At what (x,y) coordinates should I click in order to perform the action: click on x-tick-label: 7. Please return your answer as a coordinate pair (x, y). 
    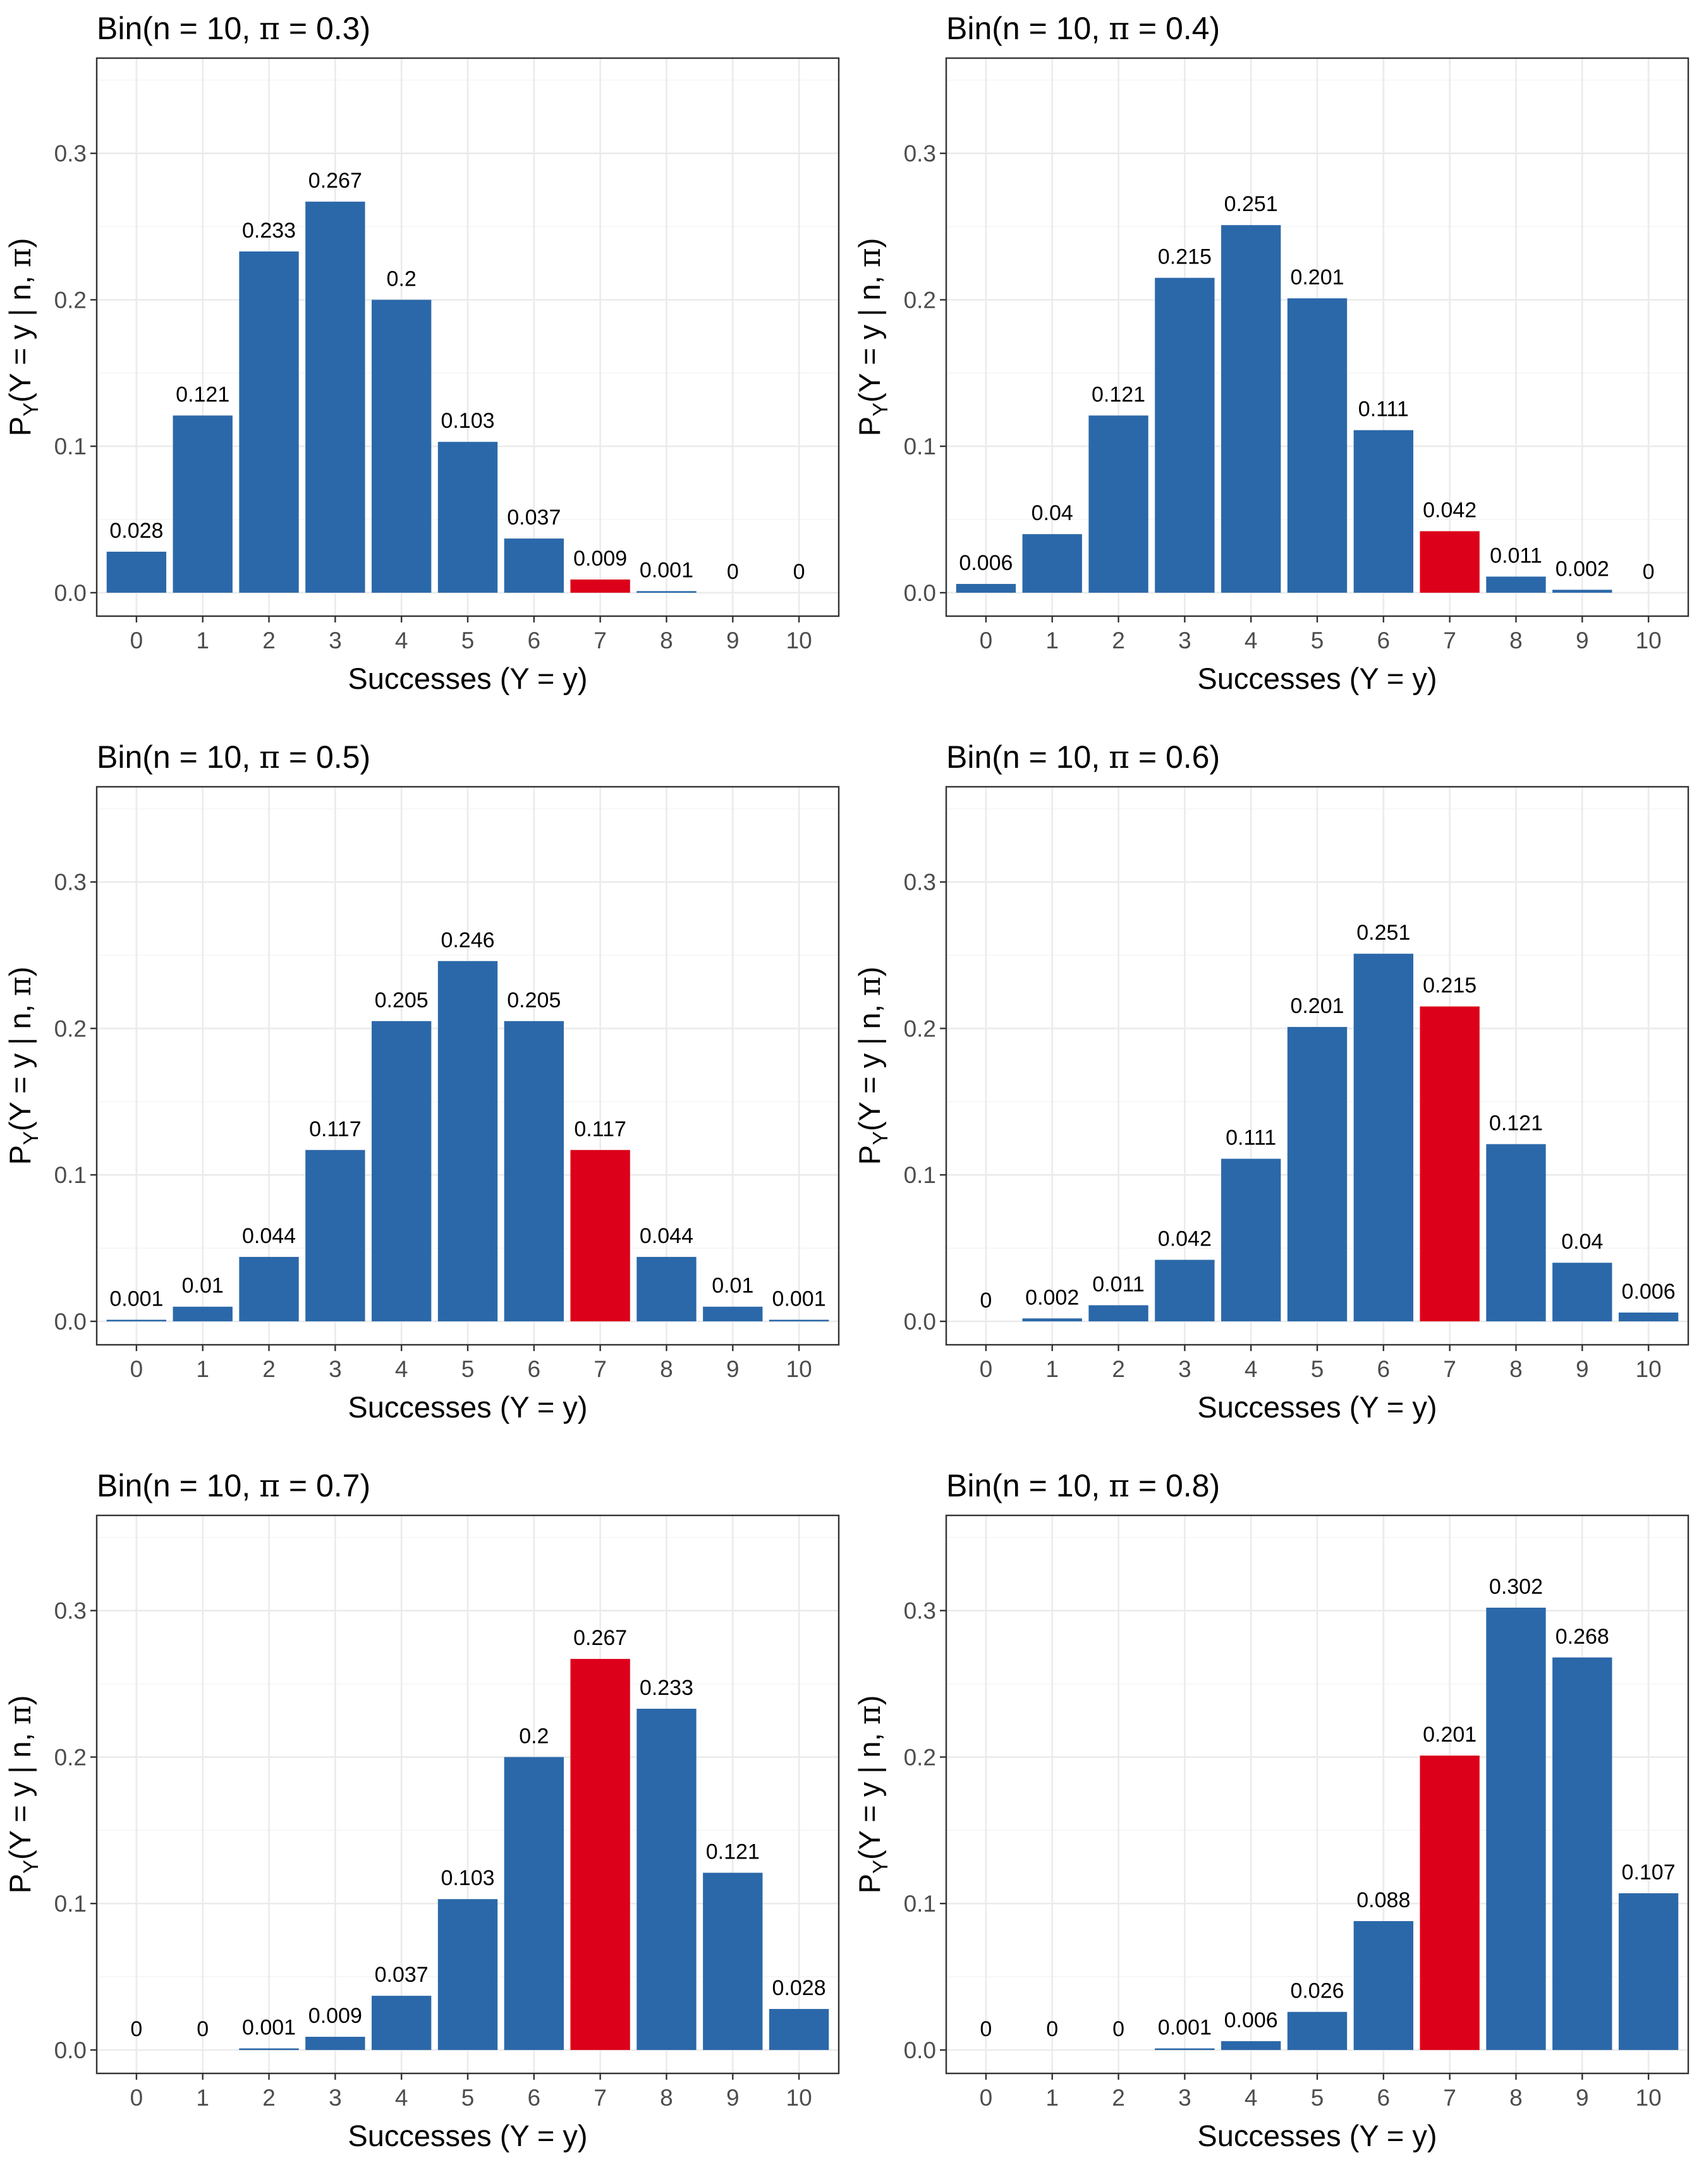
    Looking at the image, I should click on (1449, 2098).